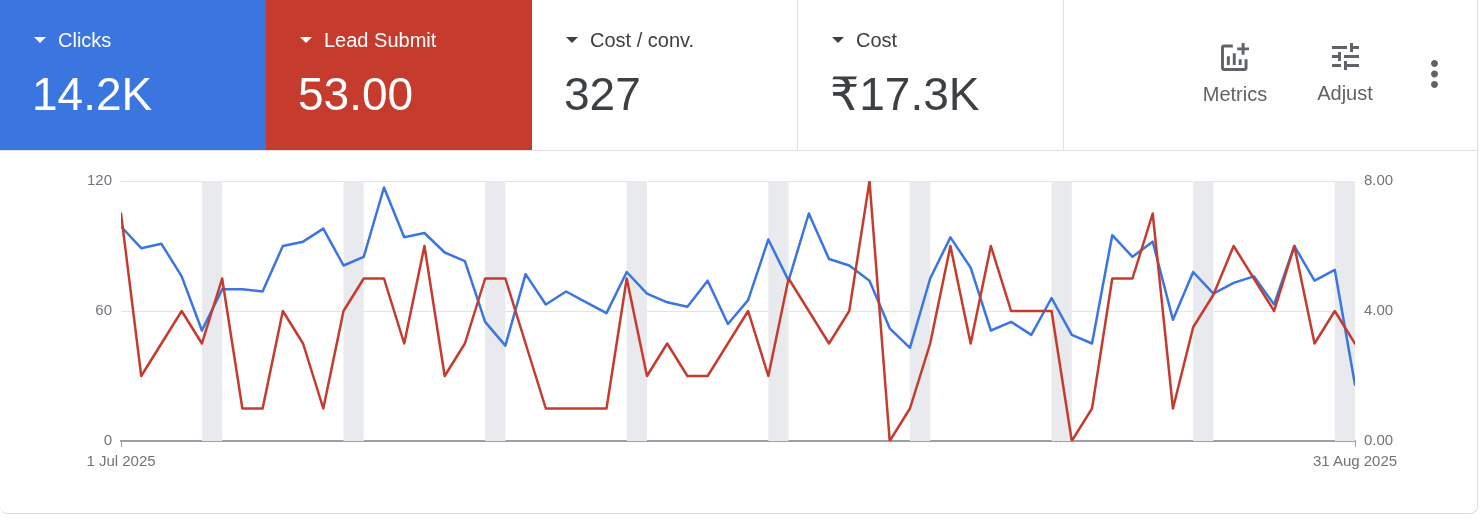 This screenshot has height=520, width=1482. I want to click on x-tick-label: 1 Jul 2025, so click(121, 461).